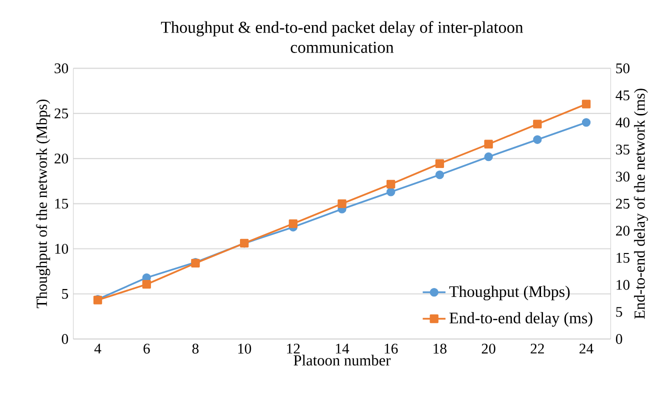  What do you see at coordinates (147, 349) in the screenshot?
I see `x-tick-label: 6` at bounding box center [147, 349].